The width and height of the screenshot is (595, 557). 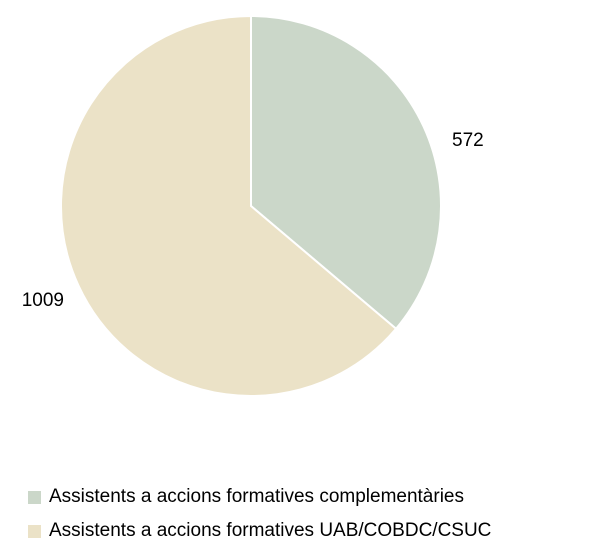 I want to click on legend-swatch-uab-cobdc-csuc, so click(x=34, y=531).